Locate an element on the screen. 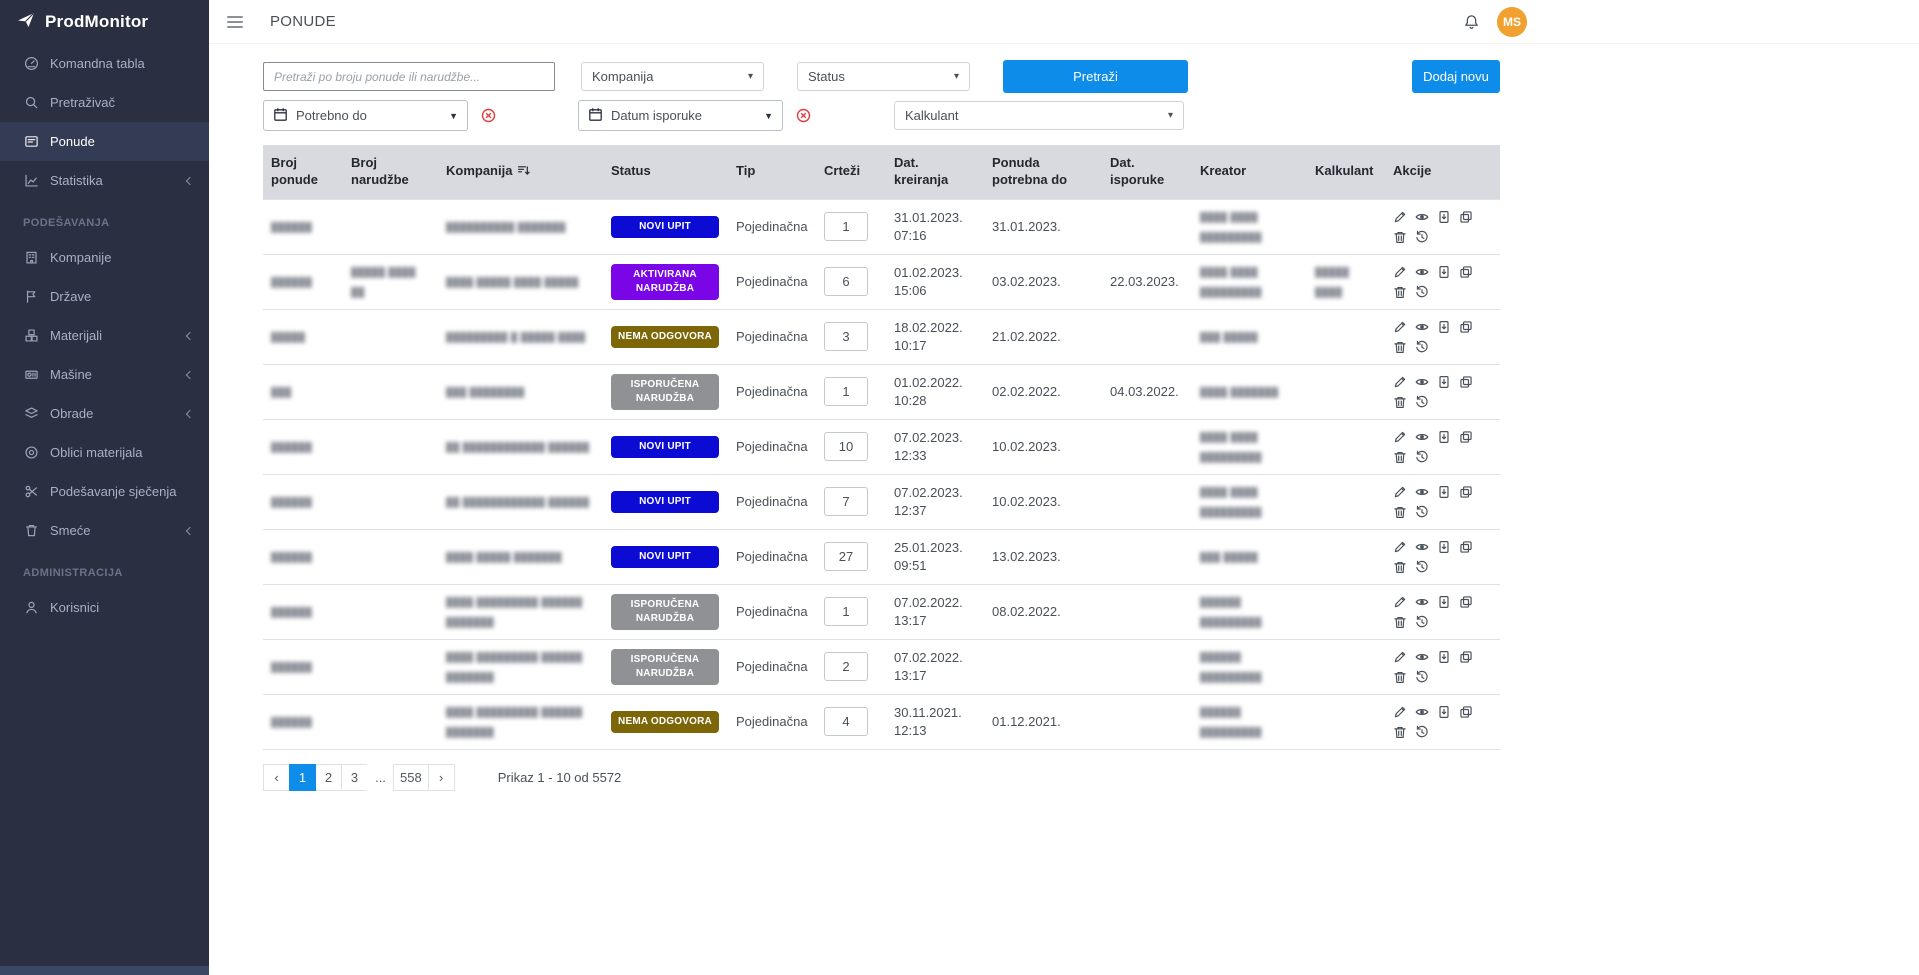 This screenshot has height=975, width=1919. user-avatar: MS is located at coordinates (1512, 22).